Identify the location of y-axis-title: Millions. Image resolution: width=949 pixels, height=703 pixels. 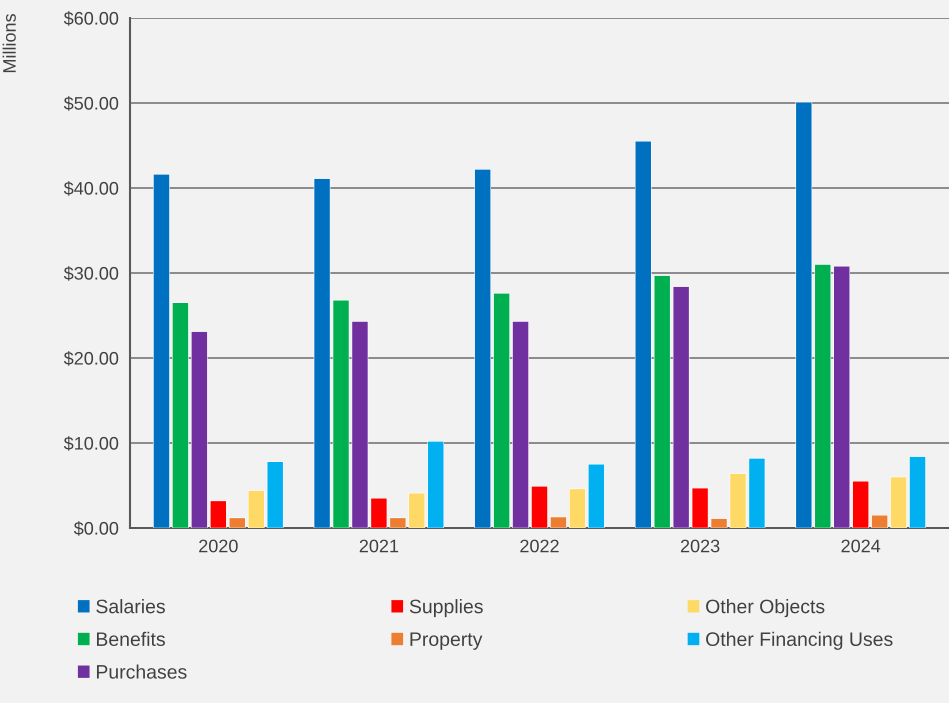
(9, 43).